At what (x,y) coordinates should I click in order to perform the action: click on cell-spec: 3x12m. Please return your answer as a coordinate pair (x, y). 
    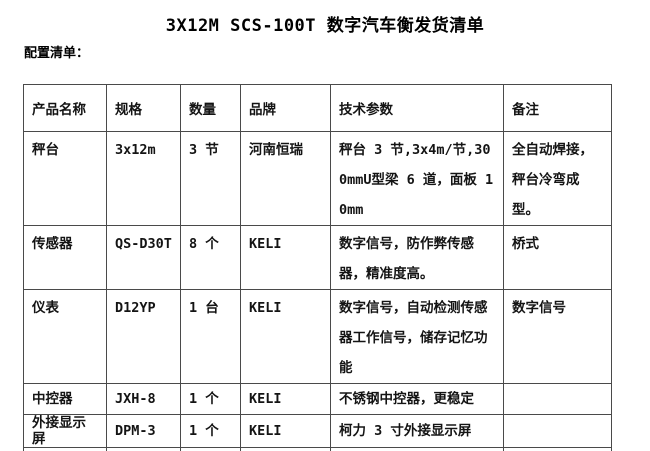
    Looking at the image, I should click on (143, 178).